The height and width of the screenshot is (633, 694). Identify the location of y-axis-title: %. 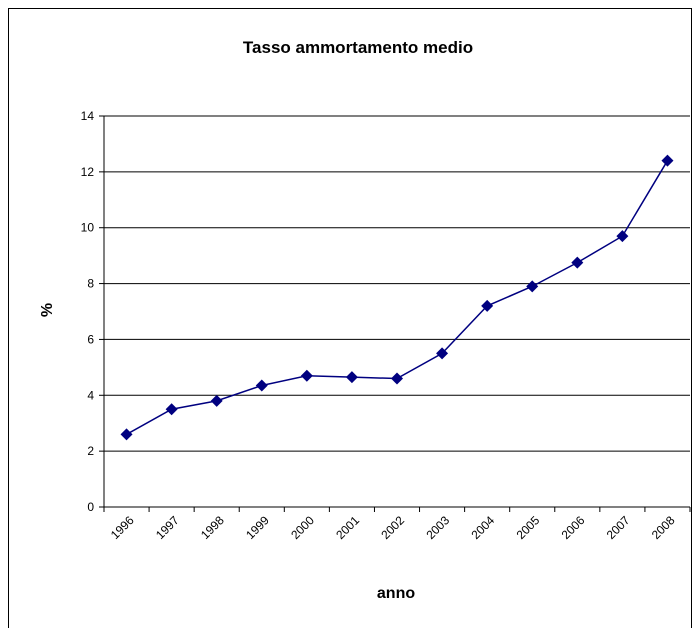
(47, 310).